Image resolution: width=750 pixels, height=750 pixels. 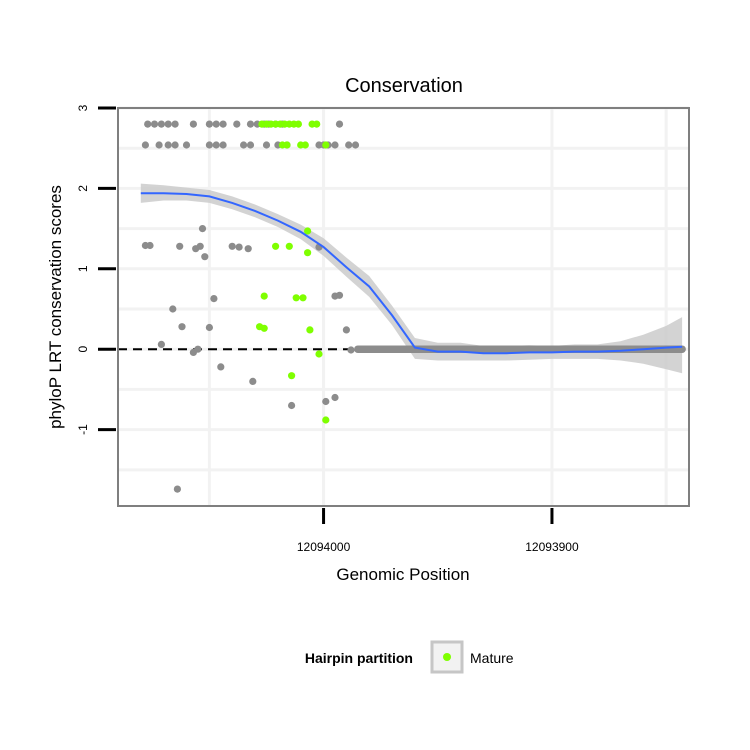 What do you see at coordinates (324, 547) in the screenshot?
I see `x-tick-label: 12094000` at bounding box center [324, 547].